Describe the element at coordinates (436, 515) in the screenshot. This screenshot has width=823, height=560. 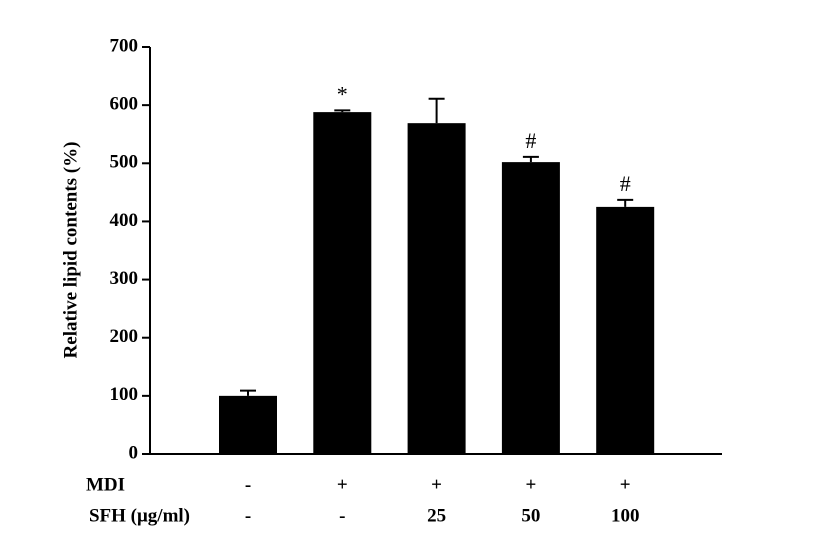
I see `table-cell: 25` at that location.